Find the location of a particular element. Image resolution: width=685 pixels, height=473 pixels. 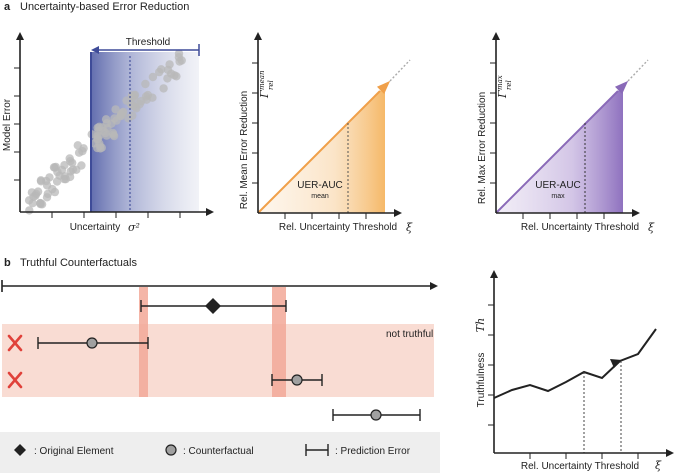

plot-uncertainty-vs-error: Threshold Model Error Uncertainty σ² is located at coordinates (108, 133).